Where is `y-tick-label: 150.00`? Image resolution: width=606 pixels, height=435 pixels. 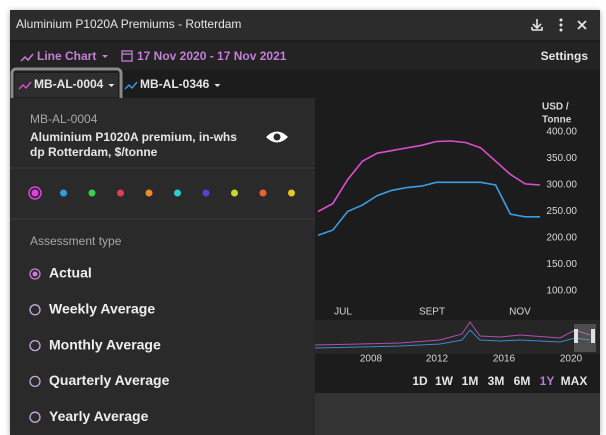
y-tick-label: 150.00 is located at coordinates (561, 264).